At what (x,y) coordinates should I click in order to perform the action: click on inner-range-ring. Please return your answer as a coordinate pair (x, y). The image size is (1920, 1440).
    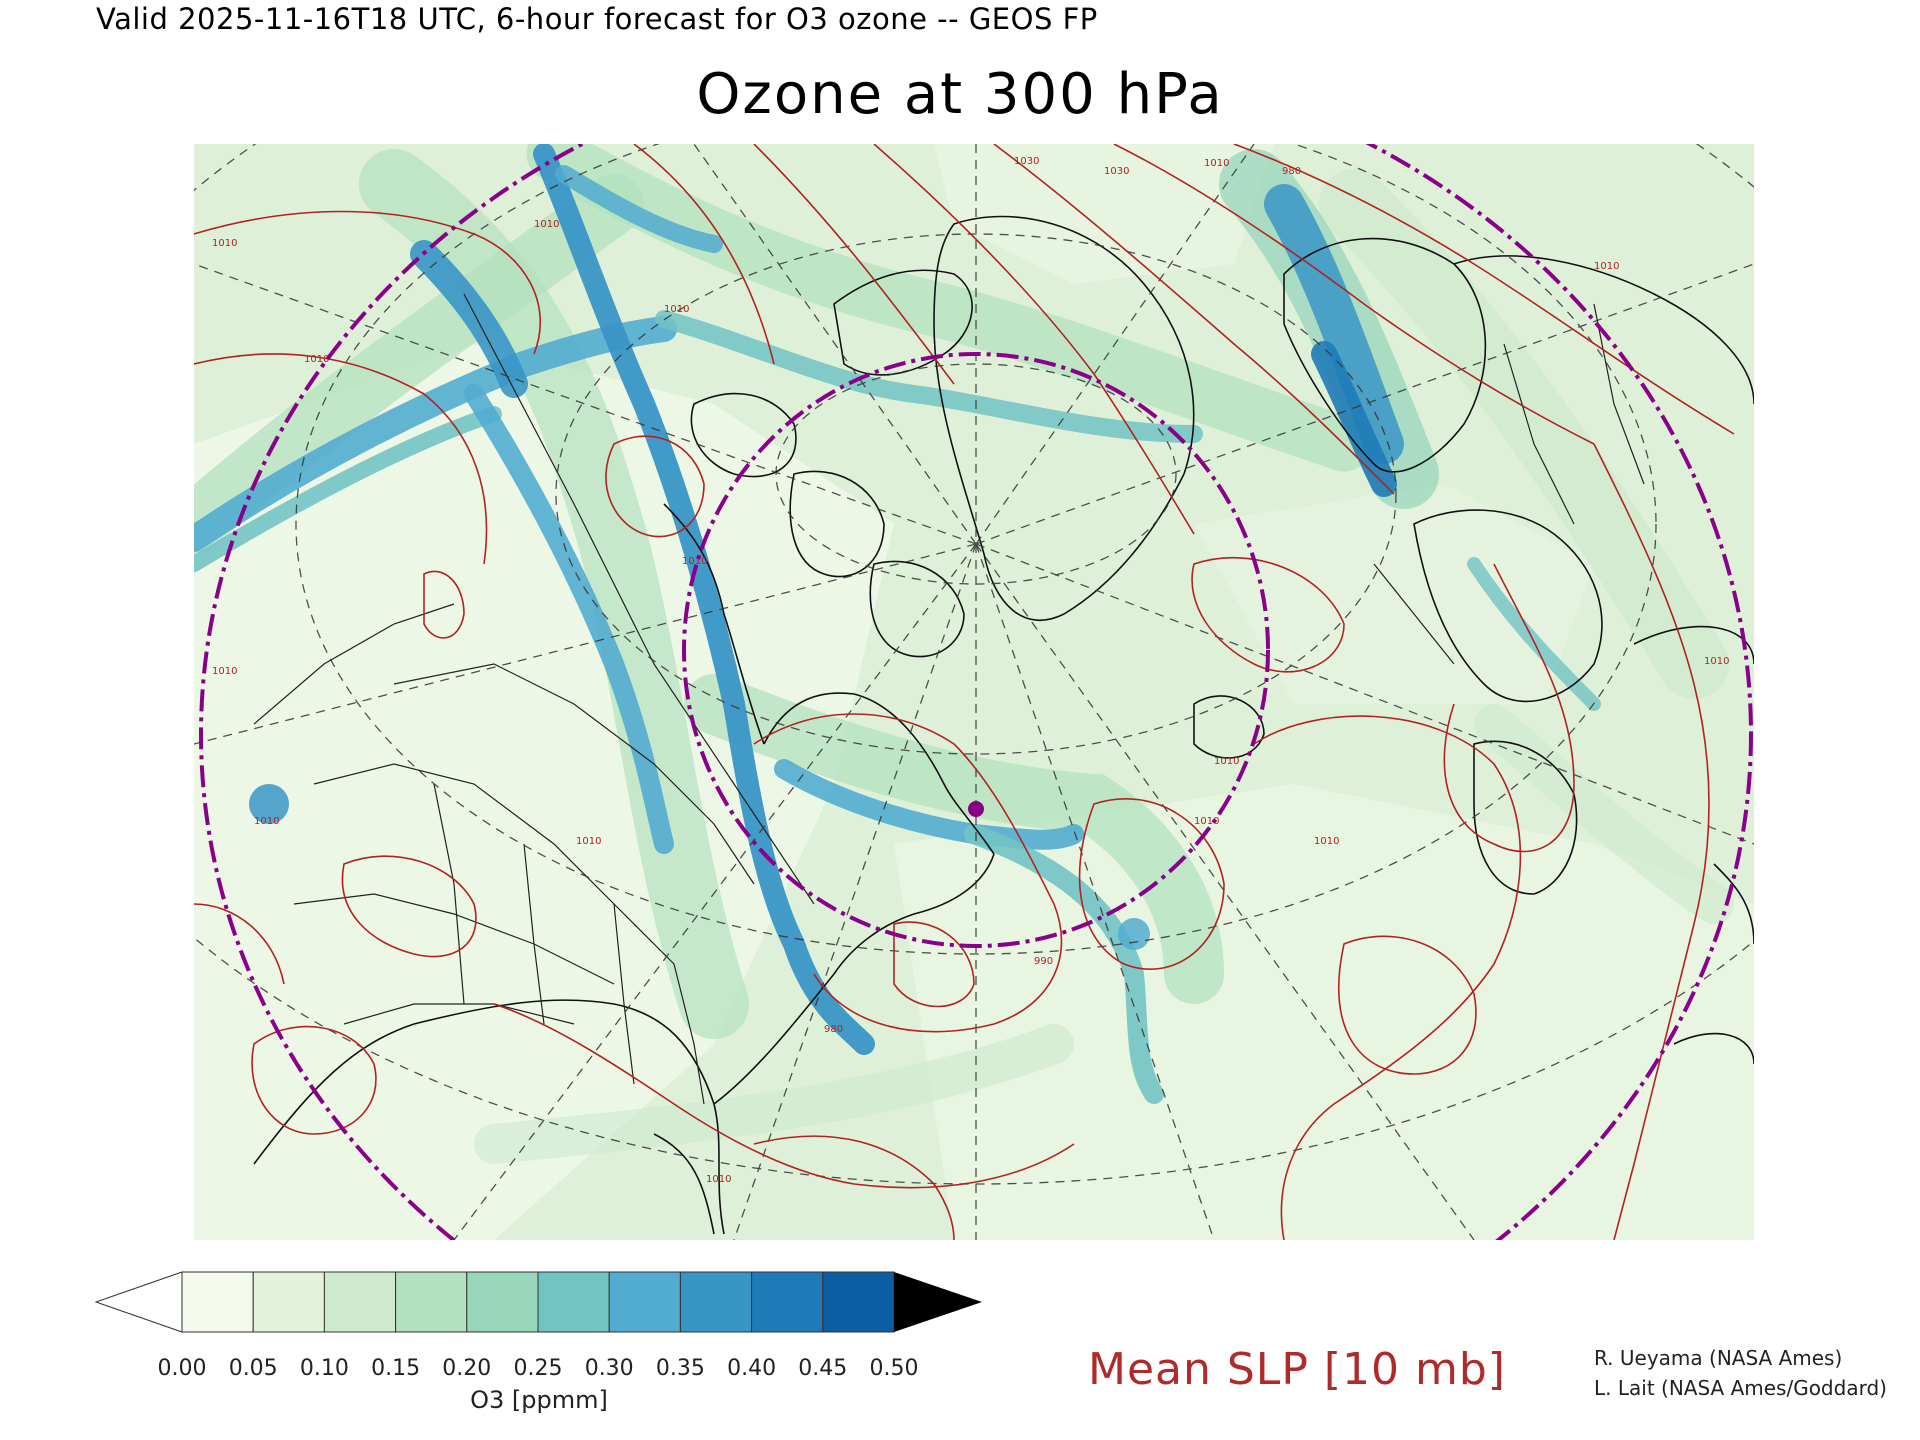
    Looking at the image, I should click on (976, 650).